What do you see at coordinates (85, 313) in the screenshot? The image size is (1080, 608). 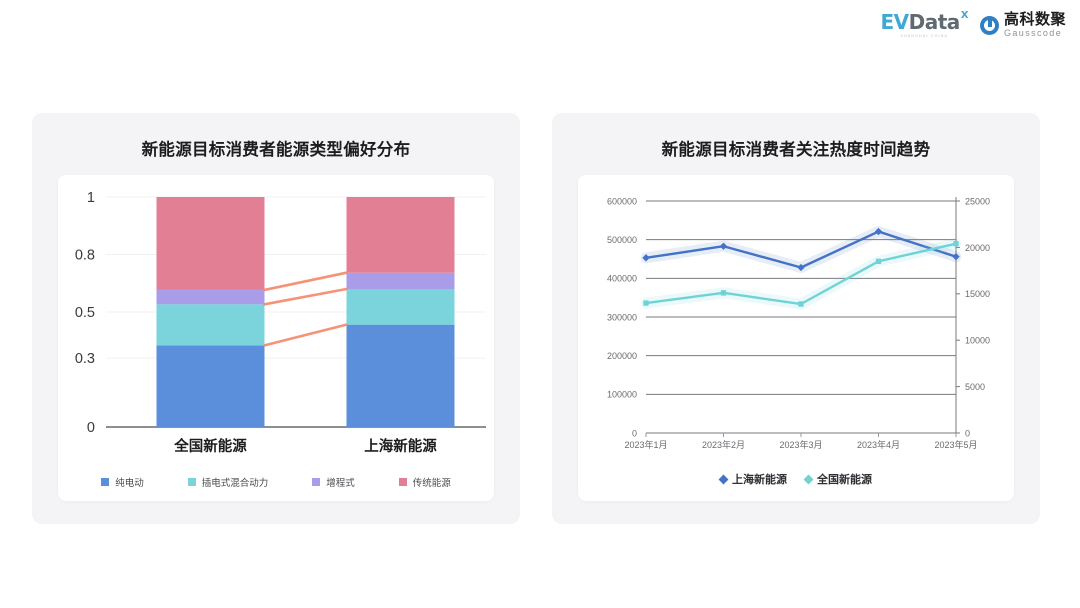 I see `y-axis-tick-label: 0.5` at bounding box center [85, 313].